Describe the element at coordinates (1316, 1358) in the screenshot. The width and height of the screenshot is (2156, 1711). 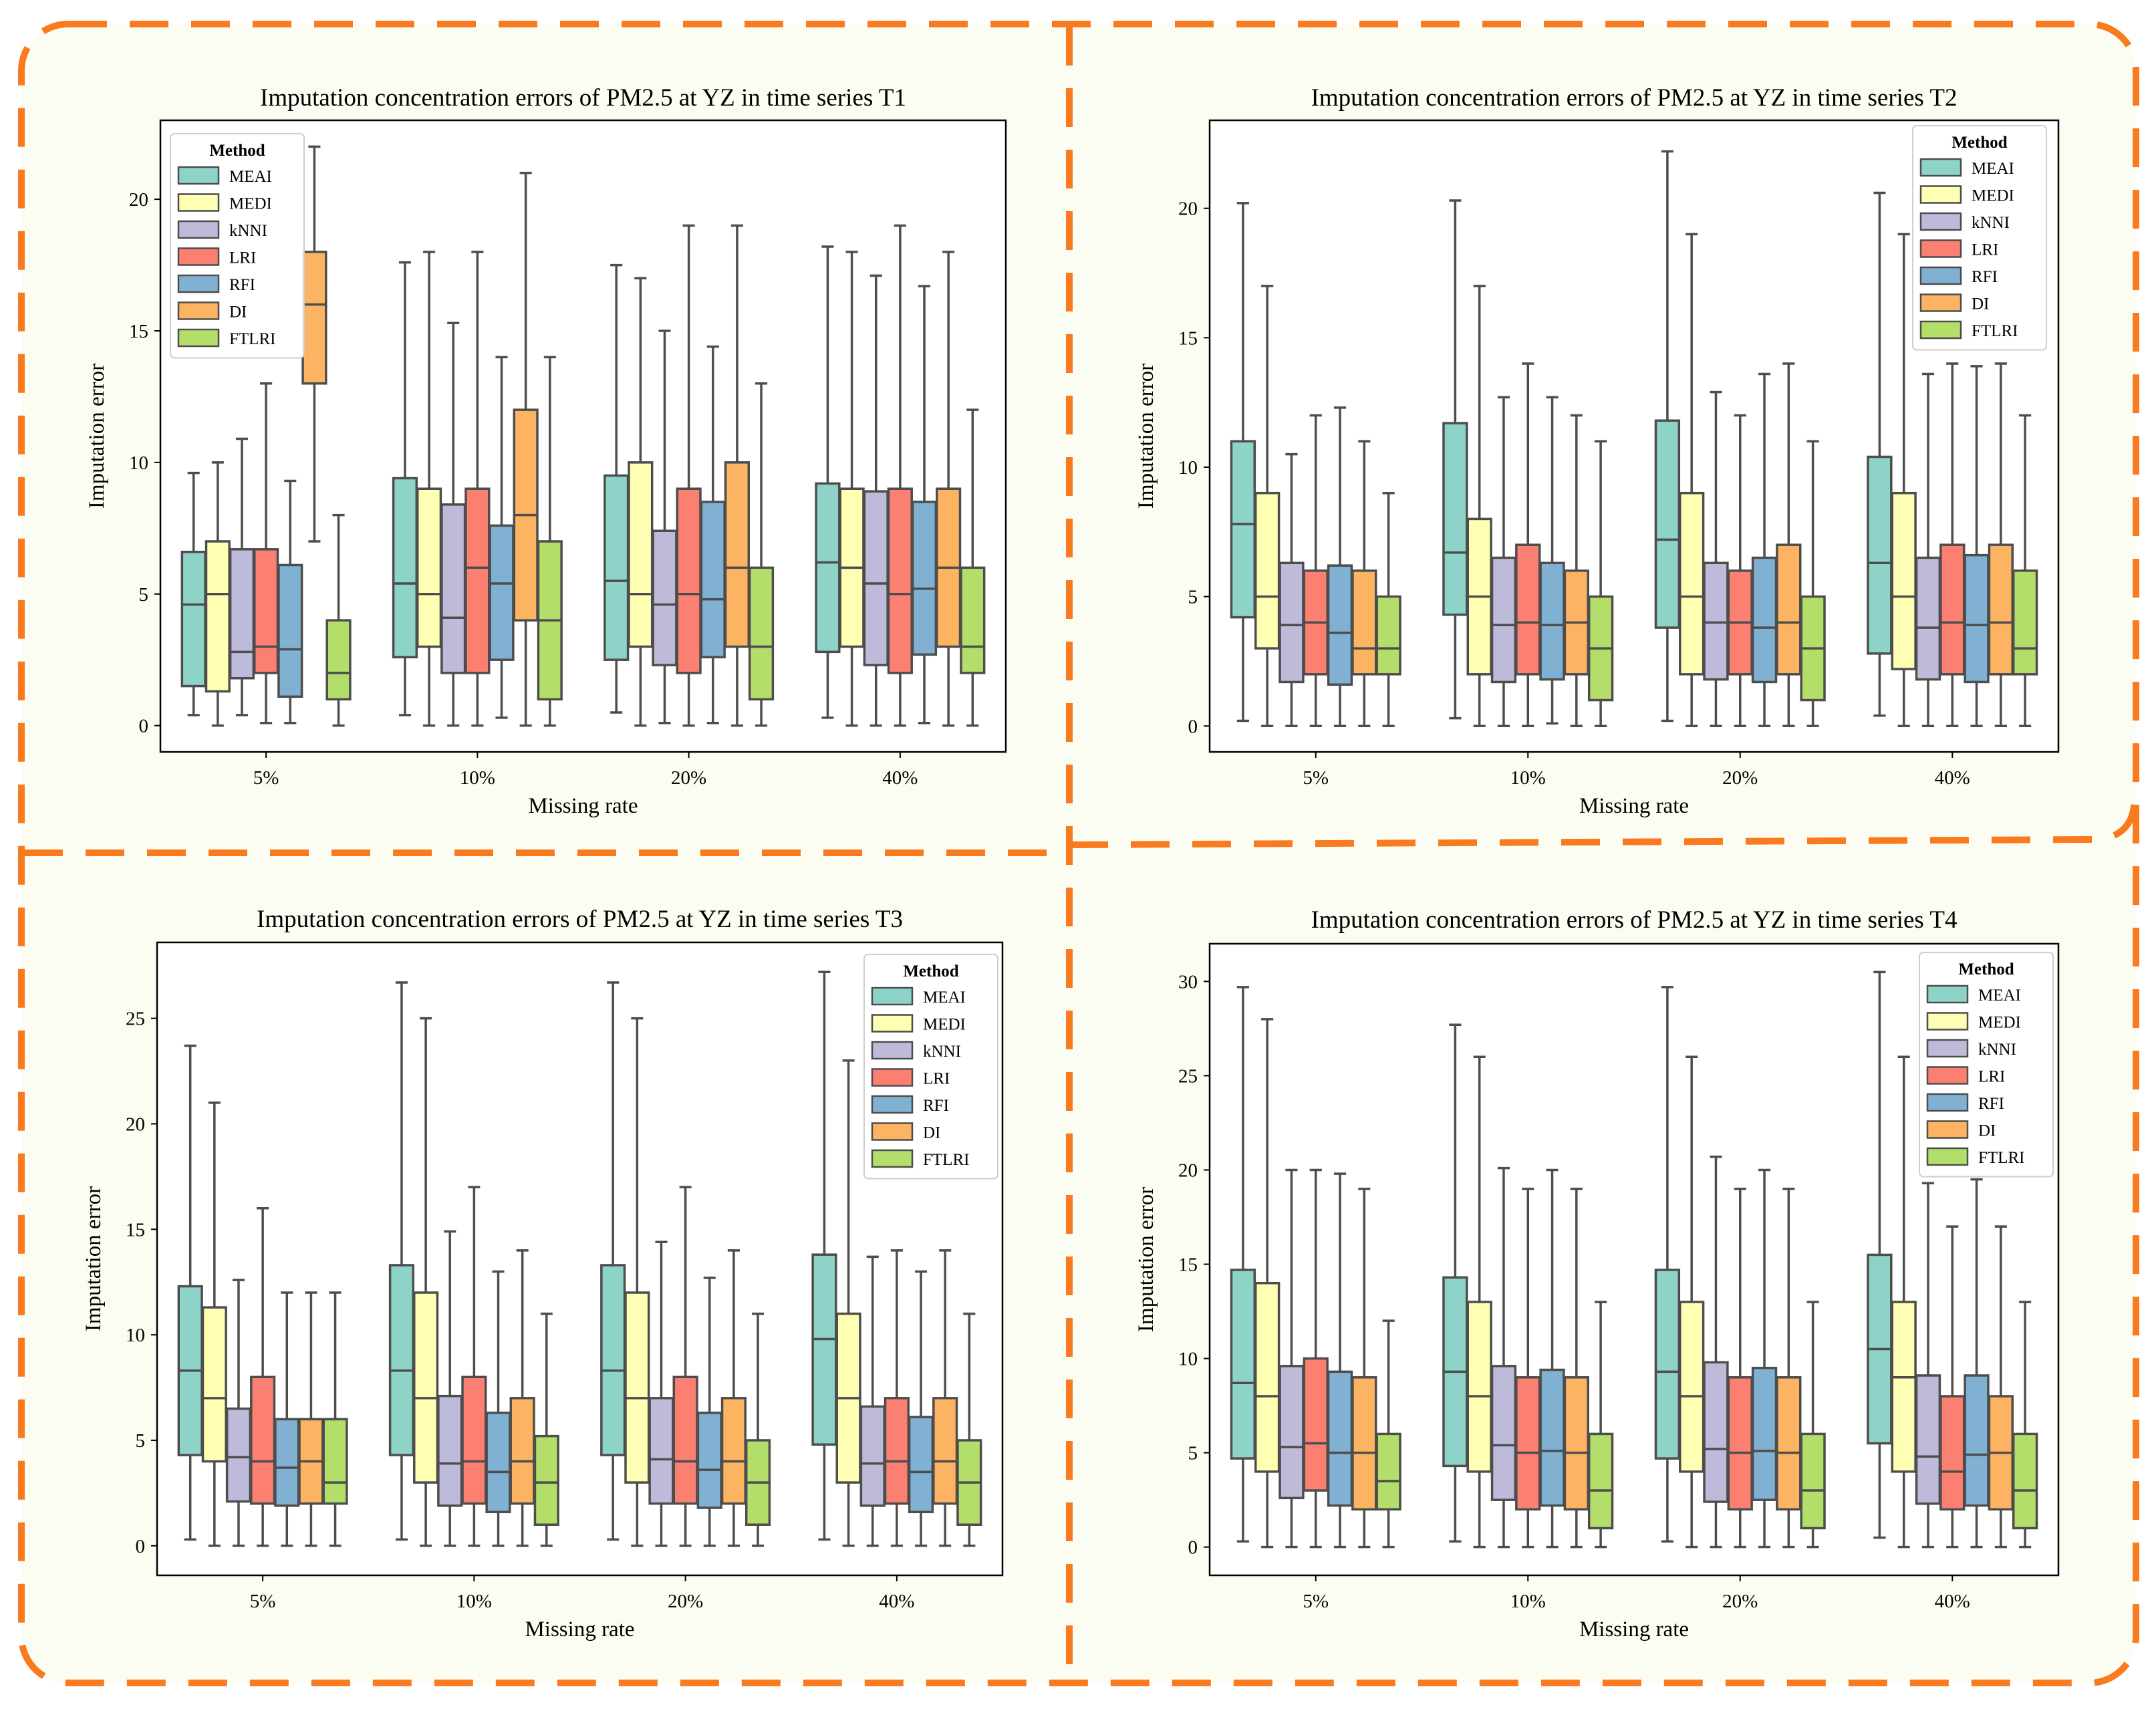
I see `box-LRI-5%` at that location.